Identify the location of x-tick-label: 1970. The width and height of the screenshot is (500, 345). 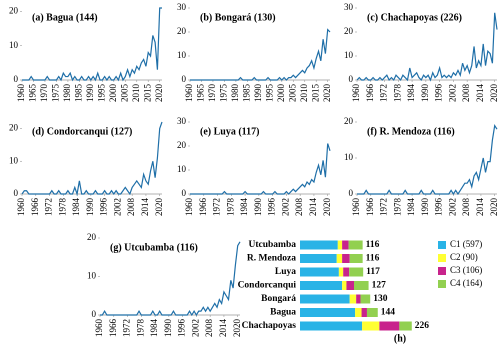
(44, 93).